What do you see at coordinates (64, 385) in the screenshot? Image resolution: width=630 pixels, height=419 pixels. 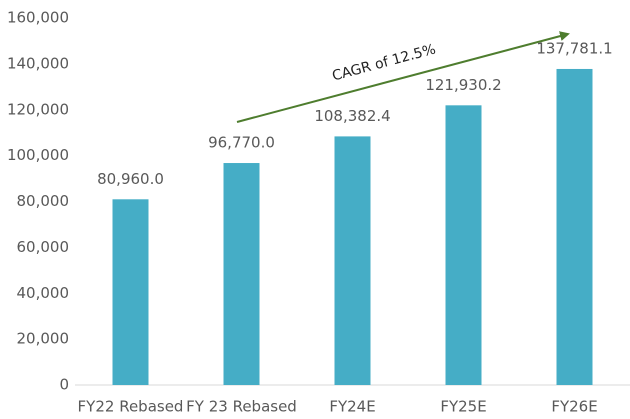 I see `y-tick-label: 0` at bounding box center [64, 385].